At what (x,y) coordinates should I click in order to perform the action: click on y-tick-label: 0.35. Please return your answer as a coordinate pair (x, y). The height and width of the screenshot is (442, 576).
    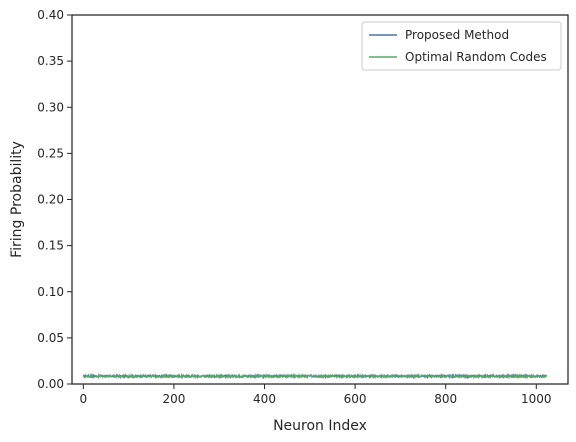
    Looking at the image, I should click on (50, 61).